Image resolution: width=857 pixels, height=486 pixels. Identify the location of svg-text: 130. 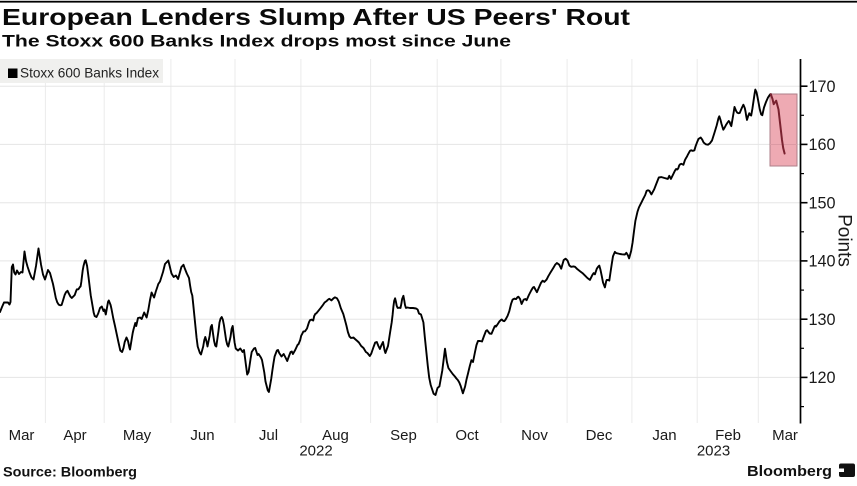
(822, 320).